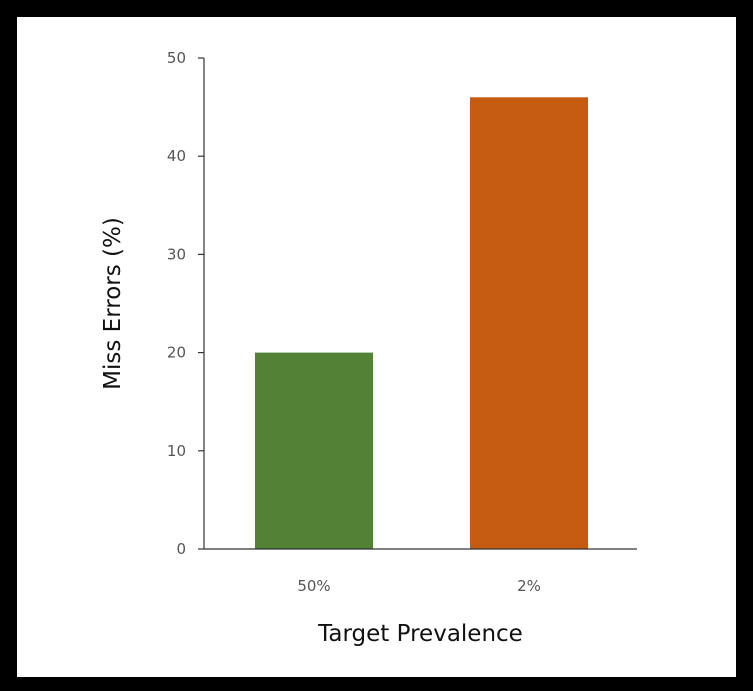 The image size is (753, 691). Describe the element at coordinates (186, 303) in the screenshot. I see `y-axis: 0 10 20 30 40 50` at that location.